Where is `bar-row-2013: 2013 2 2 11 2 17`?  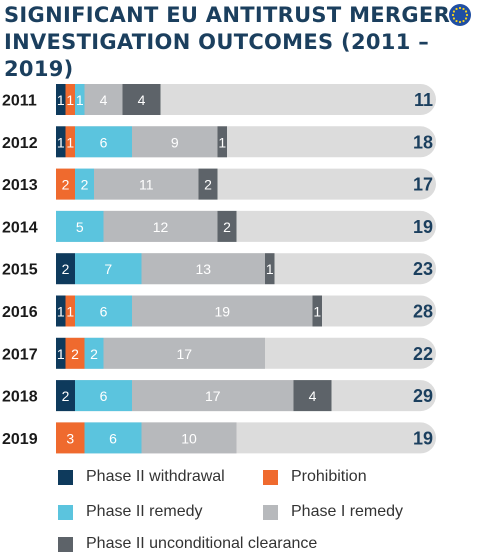
bar-row-2013: 2013 2 2 11 2 17 is located at coordinates (219, 184).